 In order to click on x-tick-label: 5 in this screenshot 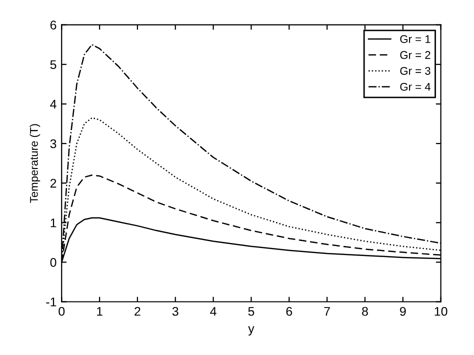, I will do `click(251, 311)`.